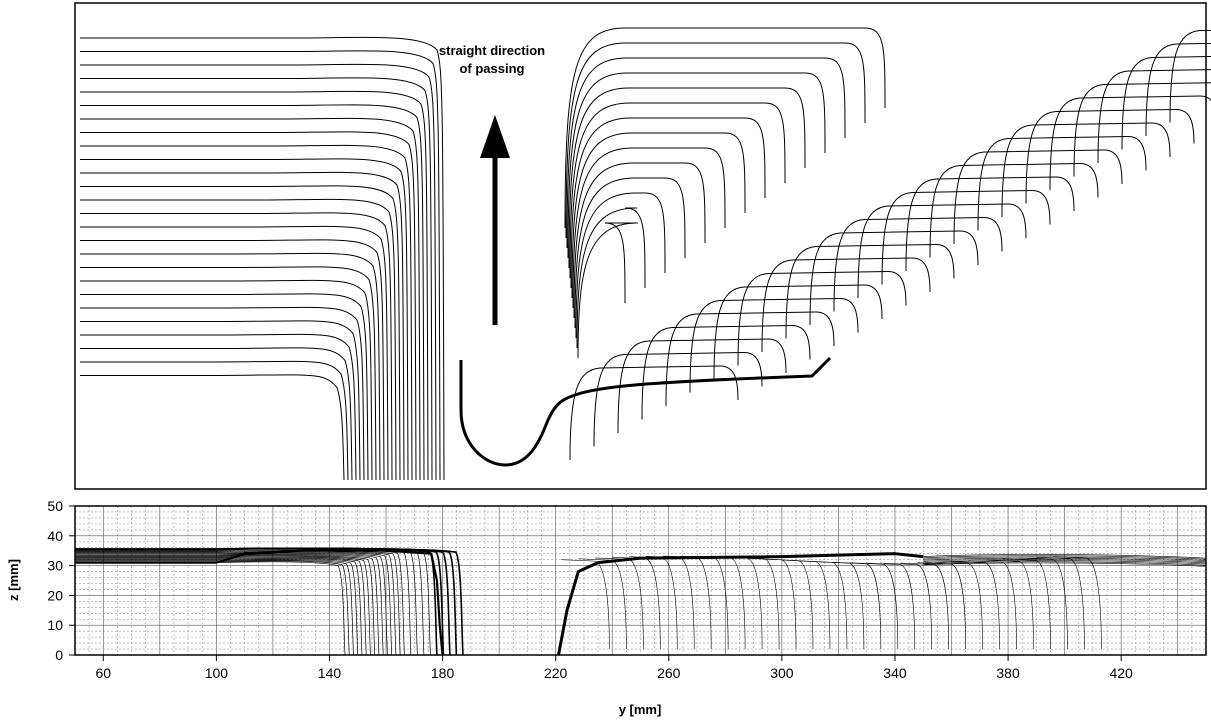  What do you see at coordinates (330, 673) in the screenshot?
I see `x-tick-label: 140` at bounding box center [330, 673].